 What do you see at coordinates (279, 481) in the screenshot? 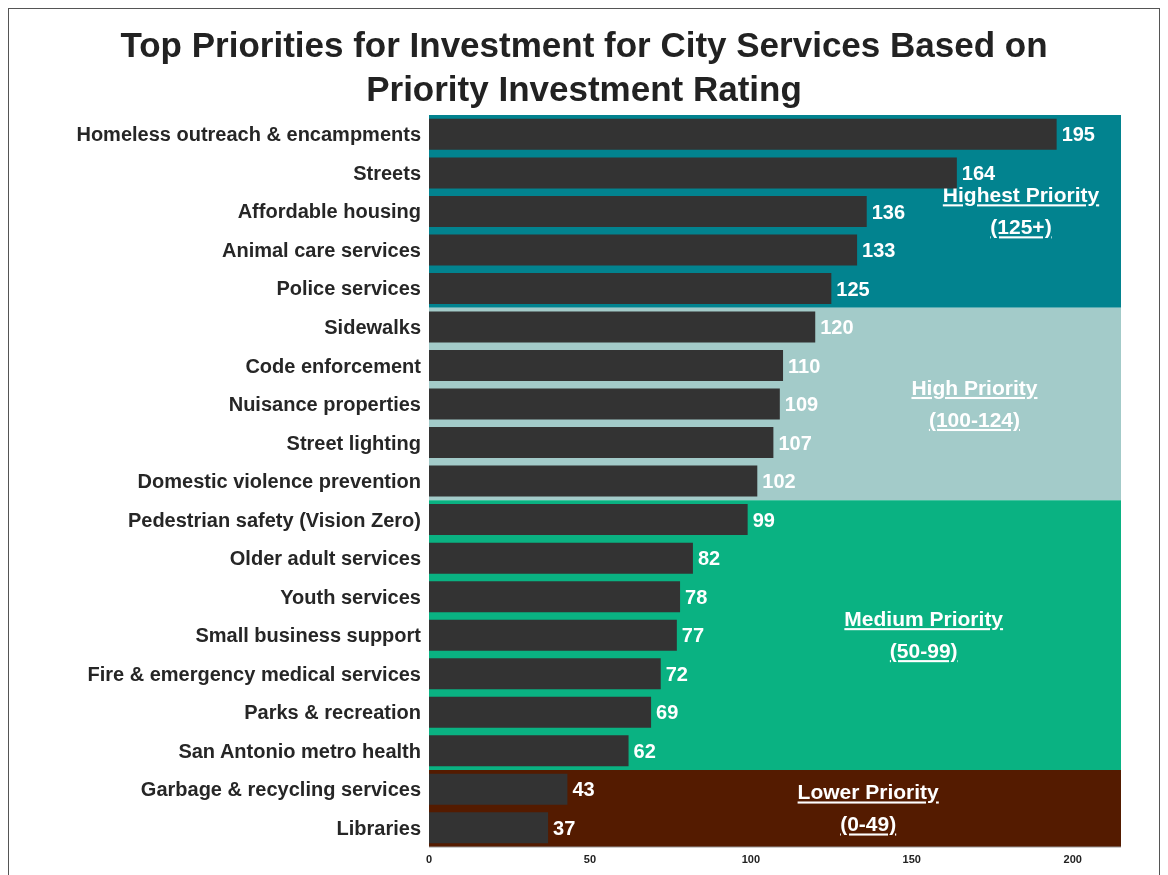
I see `y-tick-label: Domestic violence prevention` at bounding box center [279, 481].